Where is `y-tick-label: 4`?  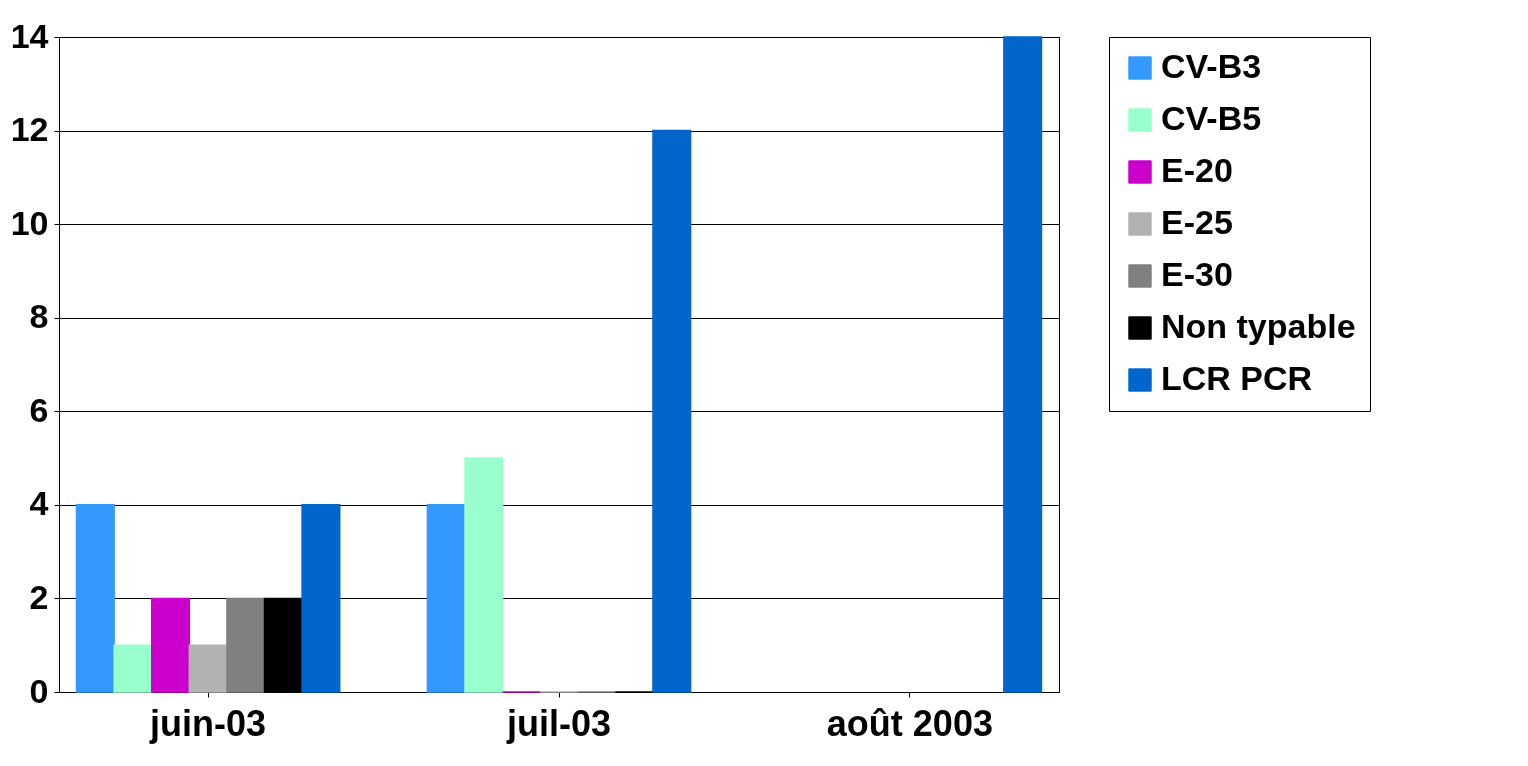
y-tick-label: 4 is located at coordinates (39, 503).